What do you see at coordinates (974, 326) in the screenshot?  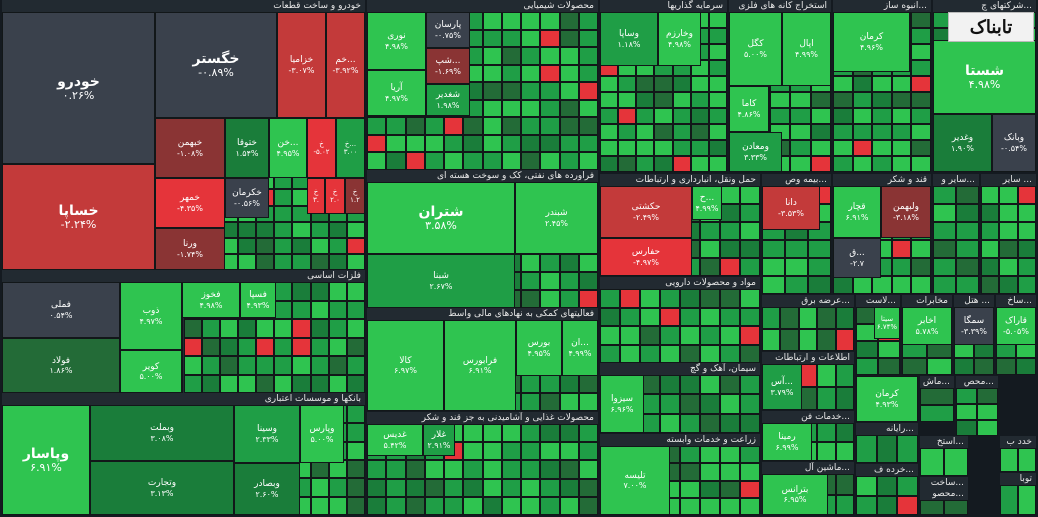 I see `stock-tile: سمگا -۳.۳۹%` at bounding box center [974, 326].